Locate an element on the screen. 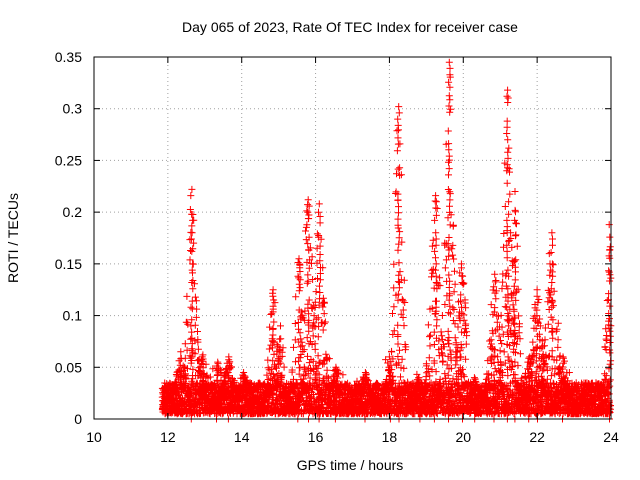  x-tick-labels: 10 12 14 16 18 20 22 24 is located at coordinates (352, 437).